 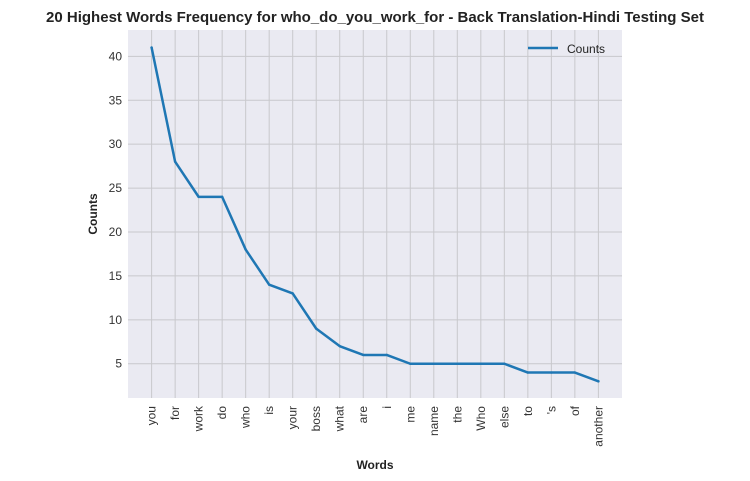 What do you see at coordinates (116, 144) in the screenshot?
I see `y-tick-label-30: 30` at bounding box center [116, 144].